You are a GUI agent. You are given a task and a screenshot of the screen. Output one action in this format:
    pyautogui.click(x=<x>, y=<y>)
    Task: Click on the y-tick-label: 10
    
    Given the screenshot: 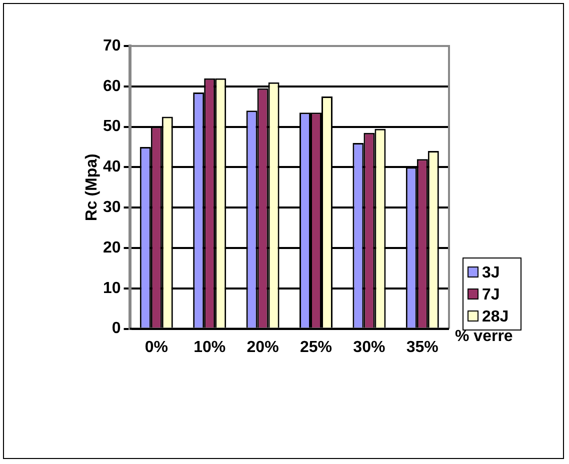 What is the action you would take?
    pyautogui.click(x=112, y=288)
    